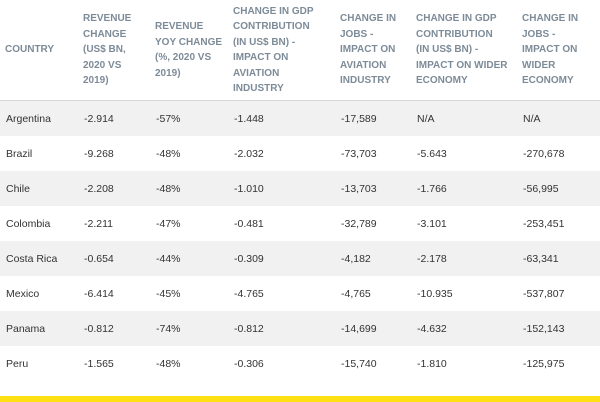 Image resolution: width=600 pixels, height=402 pixels. What do you see at coordinates (544, 153) in the screenshot?
I see `value-cell: -270,678` at bounding box center [544, 153].